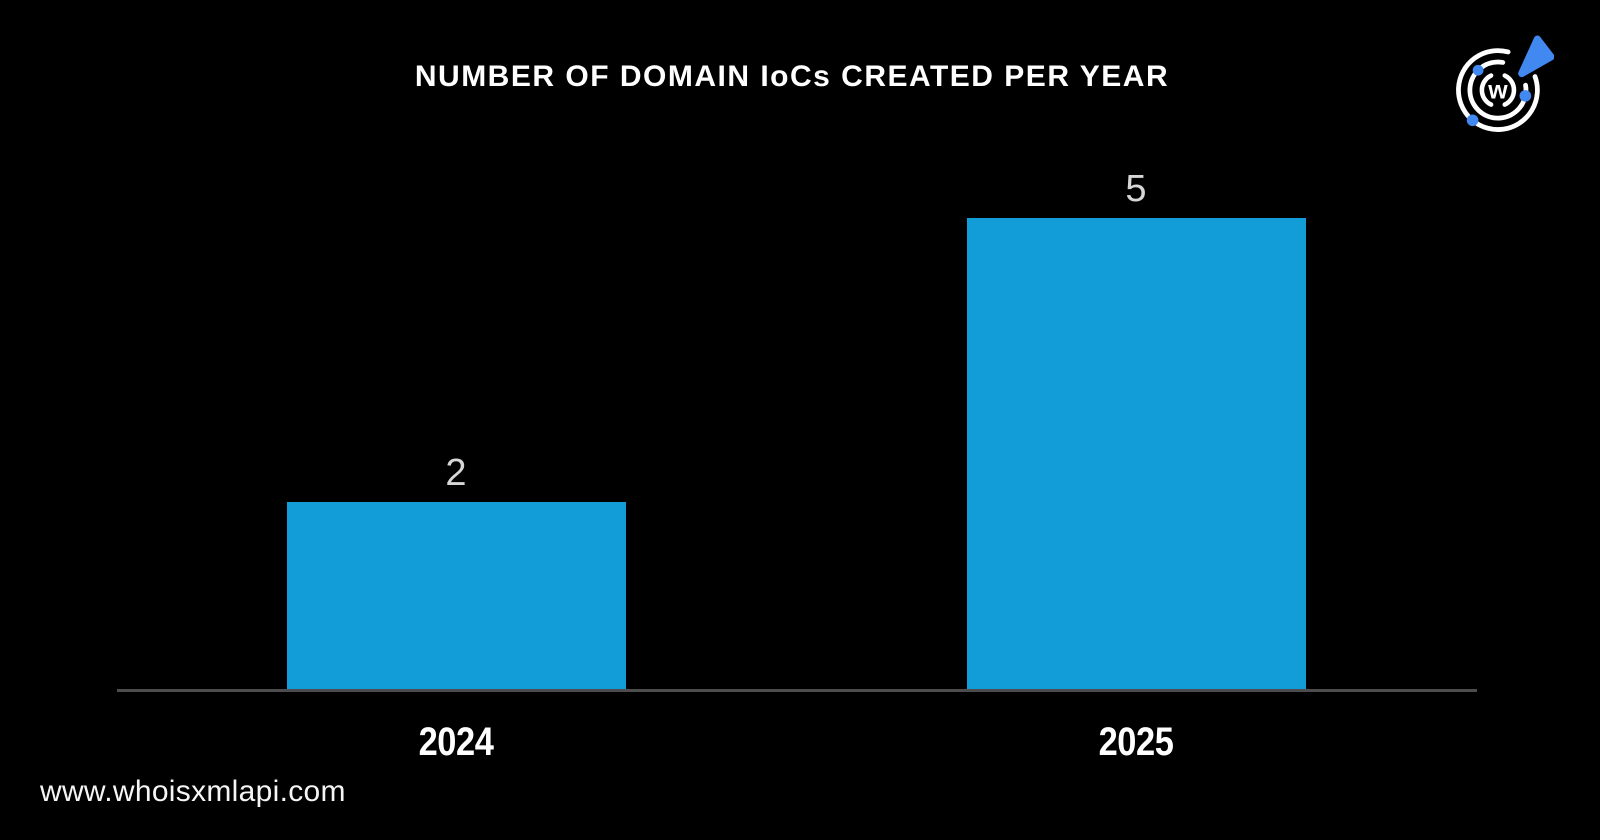  Describe the element at coordinates (1478, 70) in the screenshot. I see `logo-dot-upper-left` at that location.